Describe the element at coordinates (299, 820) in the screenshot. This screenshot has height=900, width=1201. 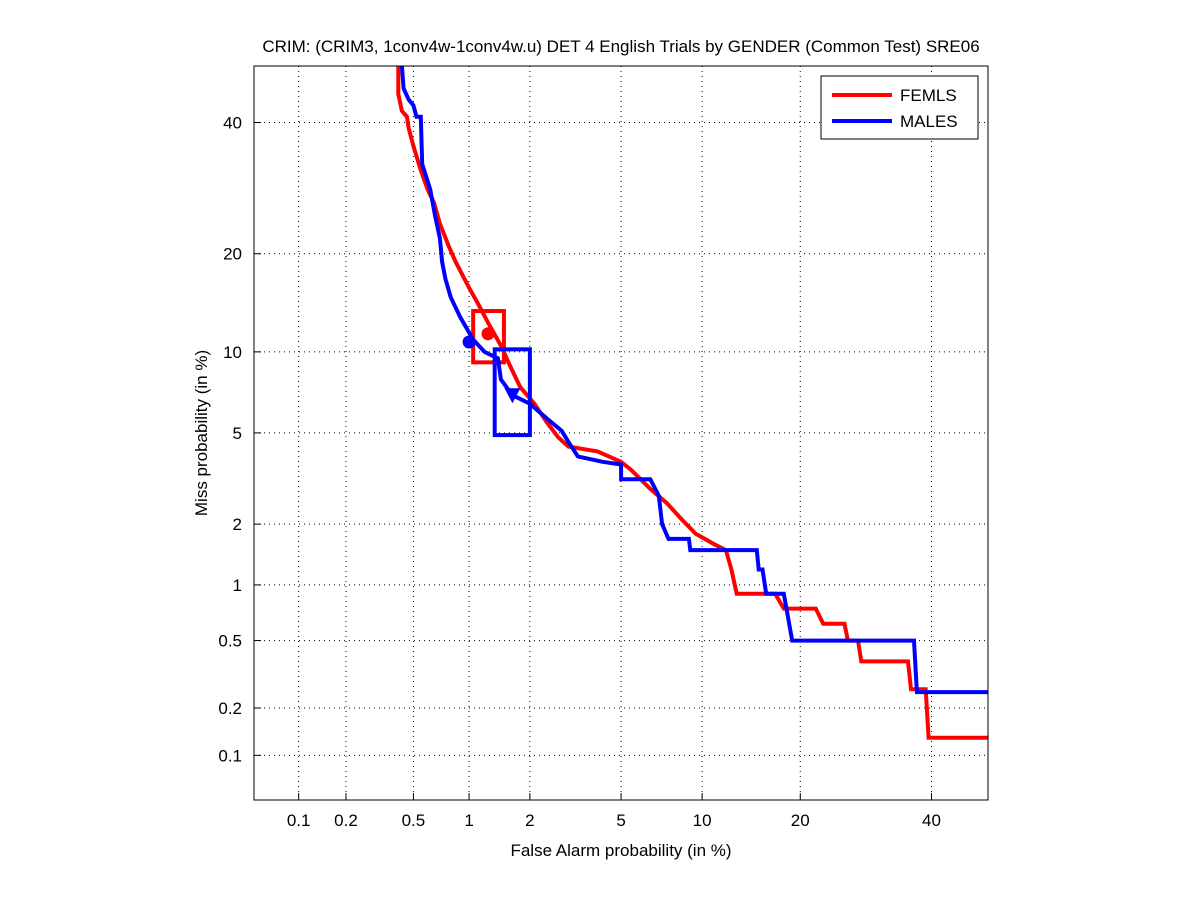
I see `x-tick-label: 0.1` at that location.